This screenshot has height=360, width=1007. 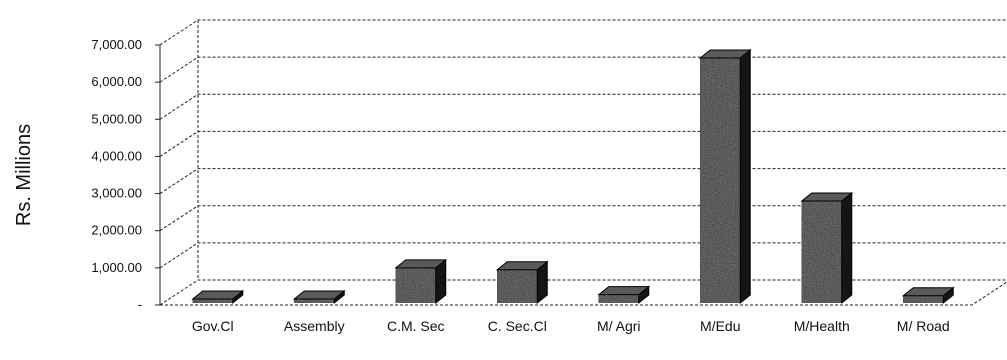 I want to click on floor-edge, so click(x=583, y=293).